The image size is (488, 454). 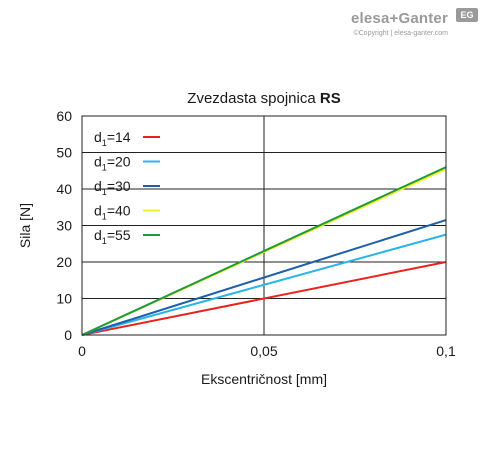 I want to click on legend-label: d1=30, so click(x=112, y=187).